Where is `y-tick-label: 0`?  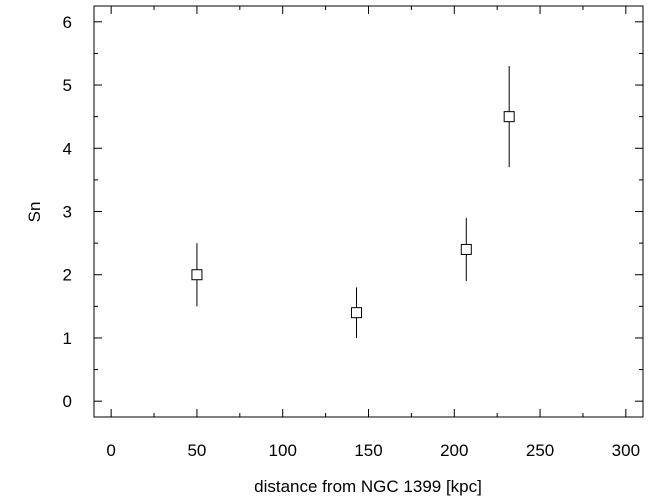
y-tick-label: 0 is located at coordinates (67, 401).